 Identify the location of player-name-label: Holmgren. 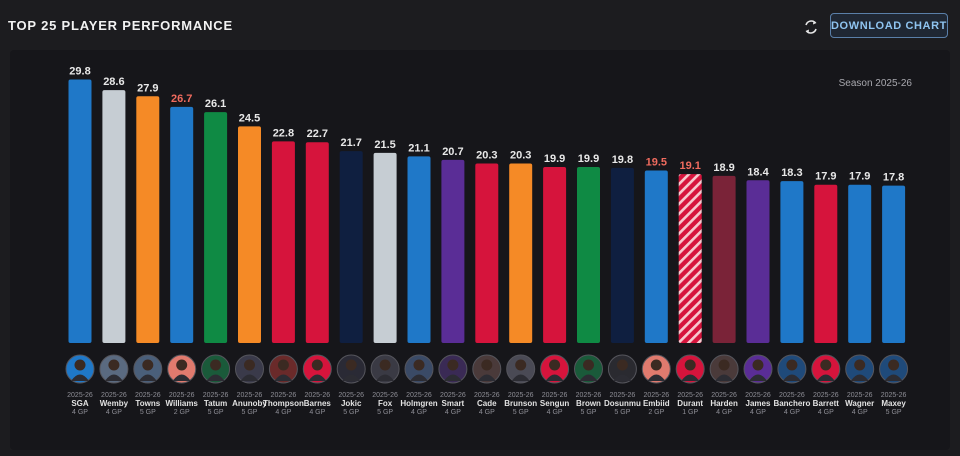
(418, 403).